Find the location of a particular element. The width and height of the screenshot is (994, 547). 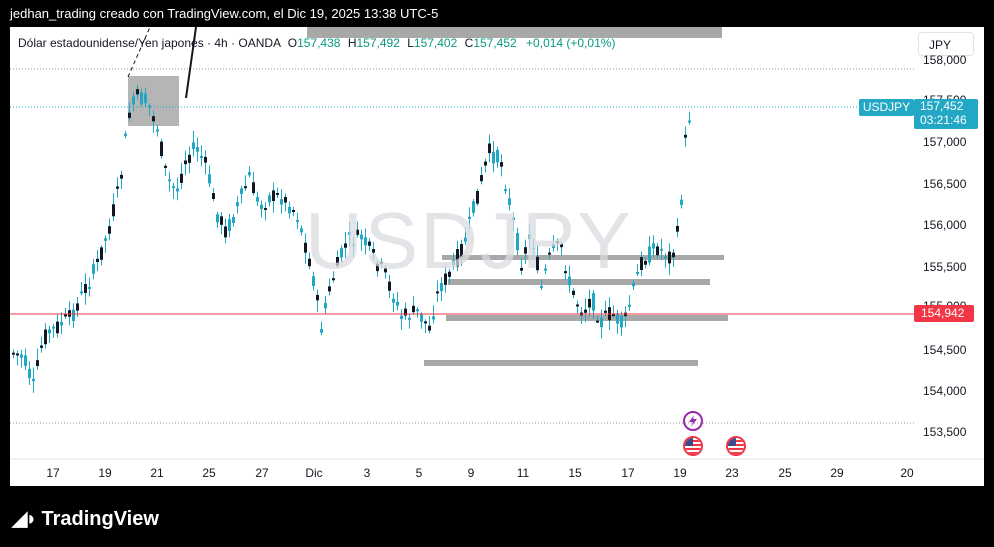

dashed-trend-line is located at coordinates (139, 52).